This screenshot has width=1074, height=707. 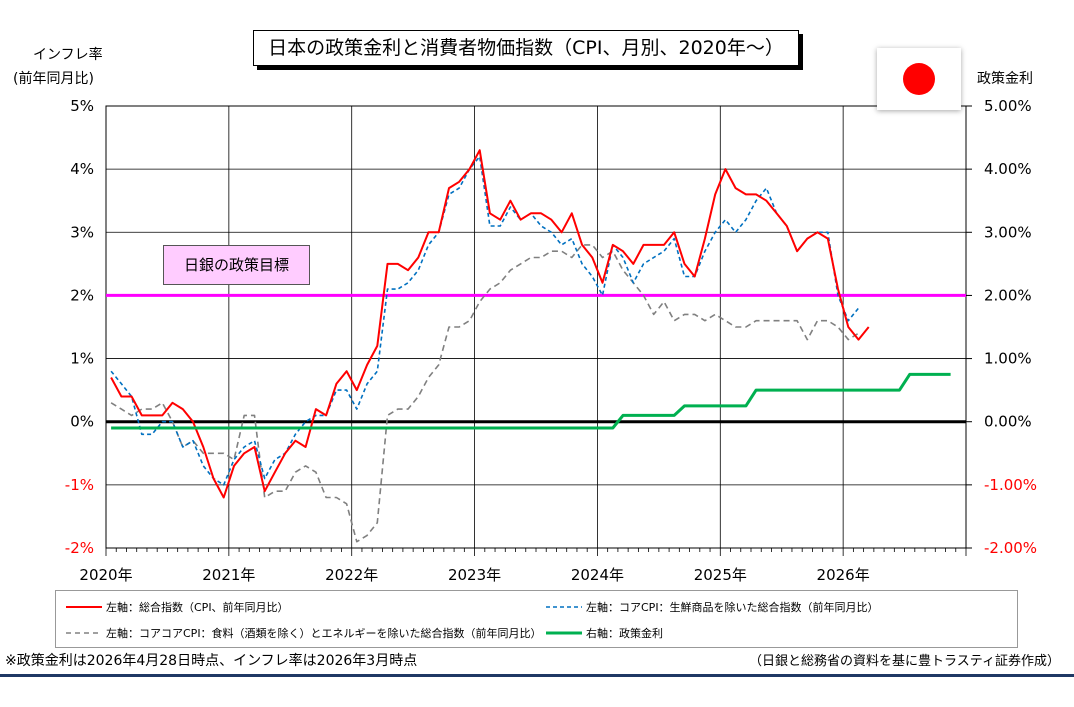 I want to click on japan-flag-icon, so click(x=919, y=79).